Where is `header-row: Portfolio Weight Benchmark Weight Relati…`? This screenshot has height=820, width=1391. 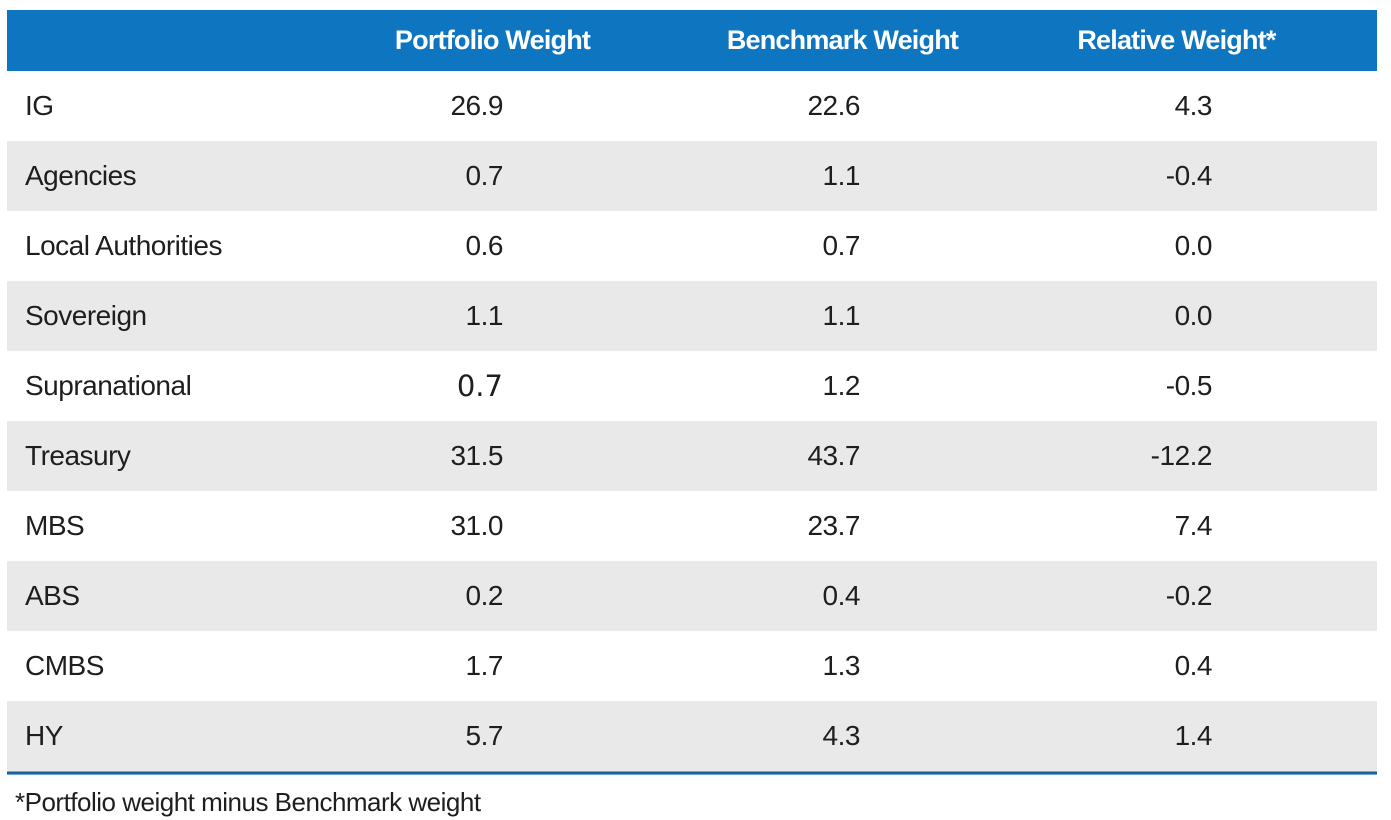
header-row: Portfolio Weight Benchmark Weight Relati… is located at coordinates (692, 40).